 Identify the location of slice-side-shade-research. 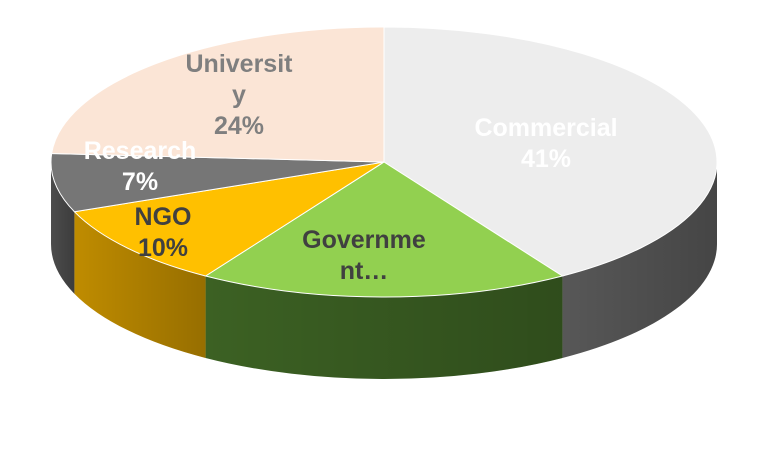
(63, 228).